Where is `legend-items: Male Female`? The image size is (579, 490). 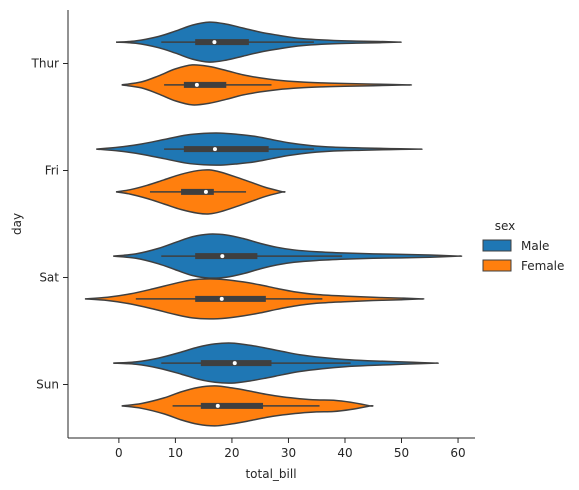
legend-items: Male Female is located at coordinates (523, 256).